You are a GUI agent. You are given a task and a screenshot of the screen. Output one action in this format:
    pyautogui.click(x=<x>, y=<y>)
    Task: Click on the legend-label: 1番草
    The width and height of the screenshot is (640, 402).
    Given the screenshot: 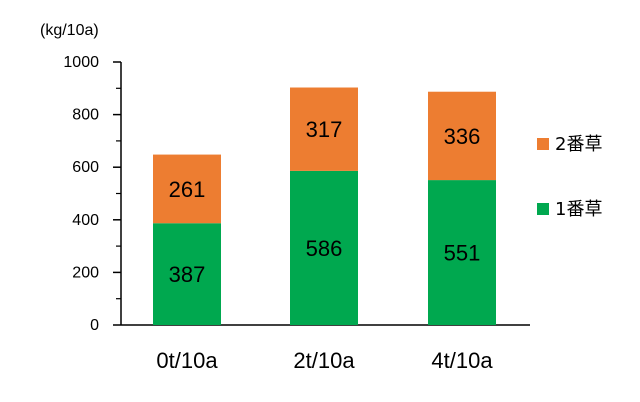 What is the action you would take?
    pyautogui.click(x=578, y=209)
    